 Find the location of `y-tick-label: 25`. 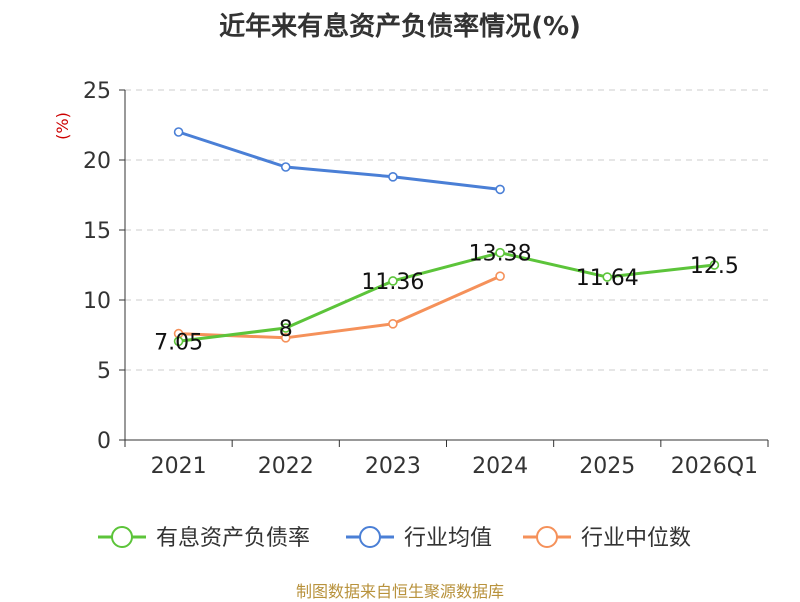

y-tick-label: 25 is located at coordinates (97, 91).